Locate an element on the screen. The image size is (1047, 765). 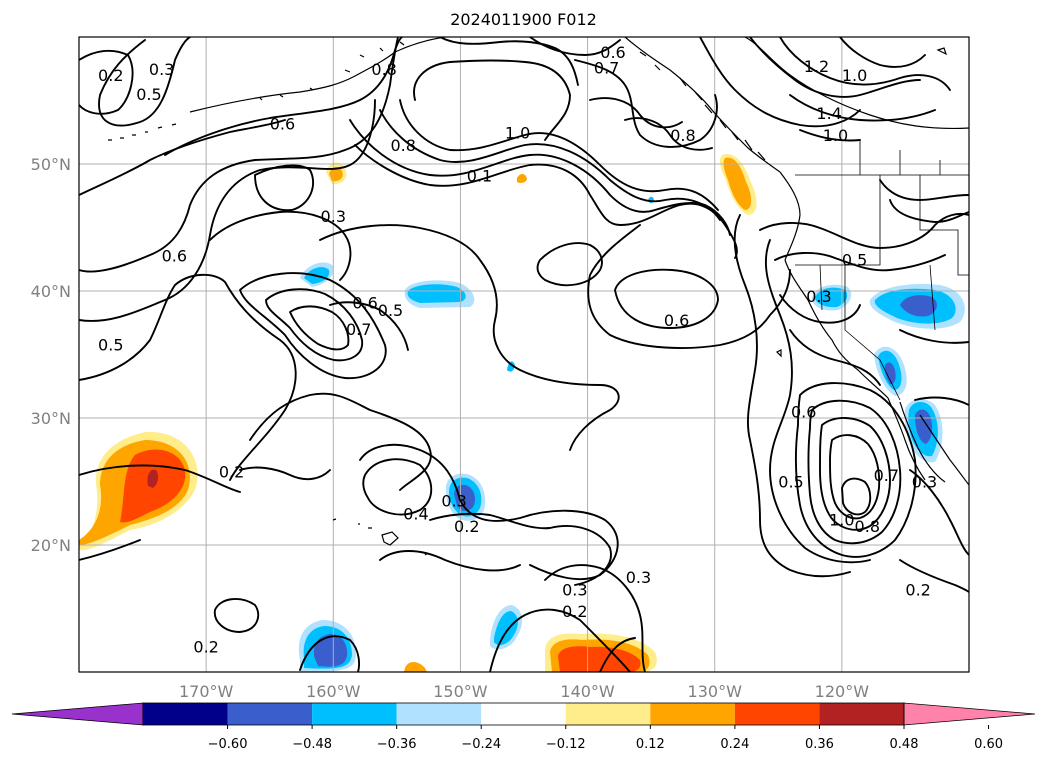
latitude-label: 20°N is located at coordinates (51, 545).